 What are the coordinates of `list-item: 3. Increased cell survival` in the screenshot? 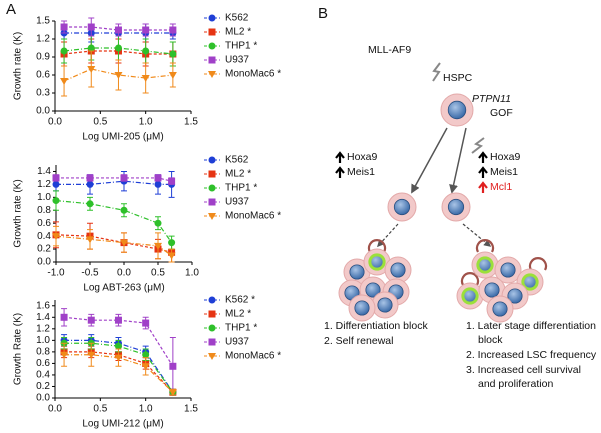 It's located at (523, 370).